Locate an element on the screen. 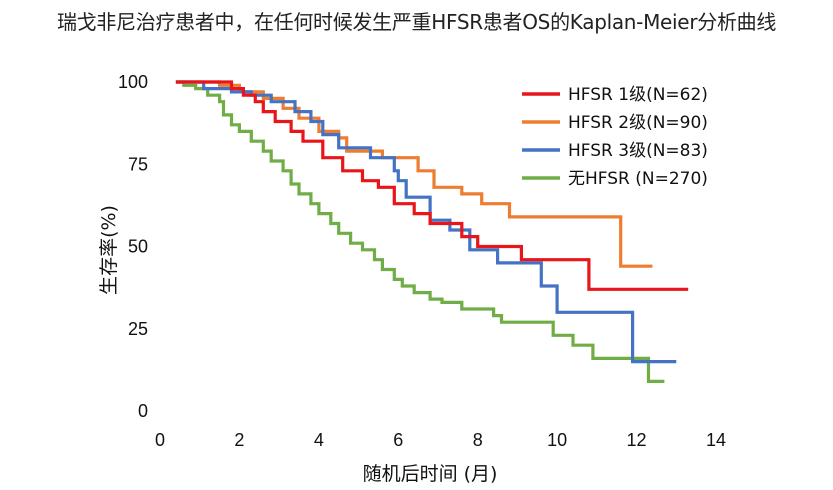  y-tick-label: 100 is located at coordinates (133, 82).